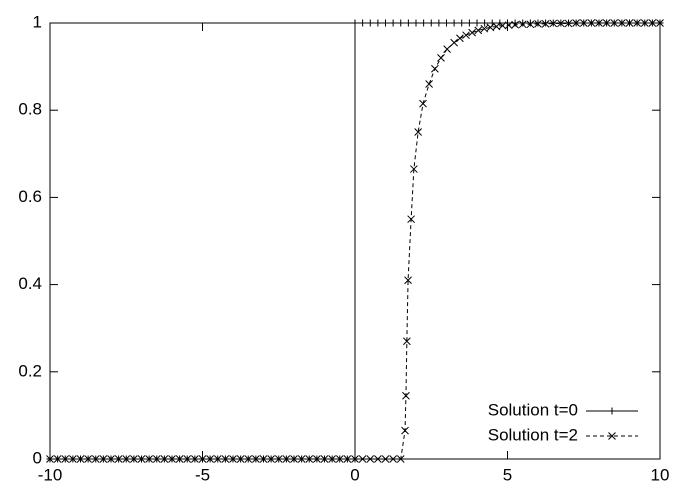 The height and width of the screenshot is (486, 674). I want to click on x-tick-label: 5, so click(507, 474).